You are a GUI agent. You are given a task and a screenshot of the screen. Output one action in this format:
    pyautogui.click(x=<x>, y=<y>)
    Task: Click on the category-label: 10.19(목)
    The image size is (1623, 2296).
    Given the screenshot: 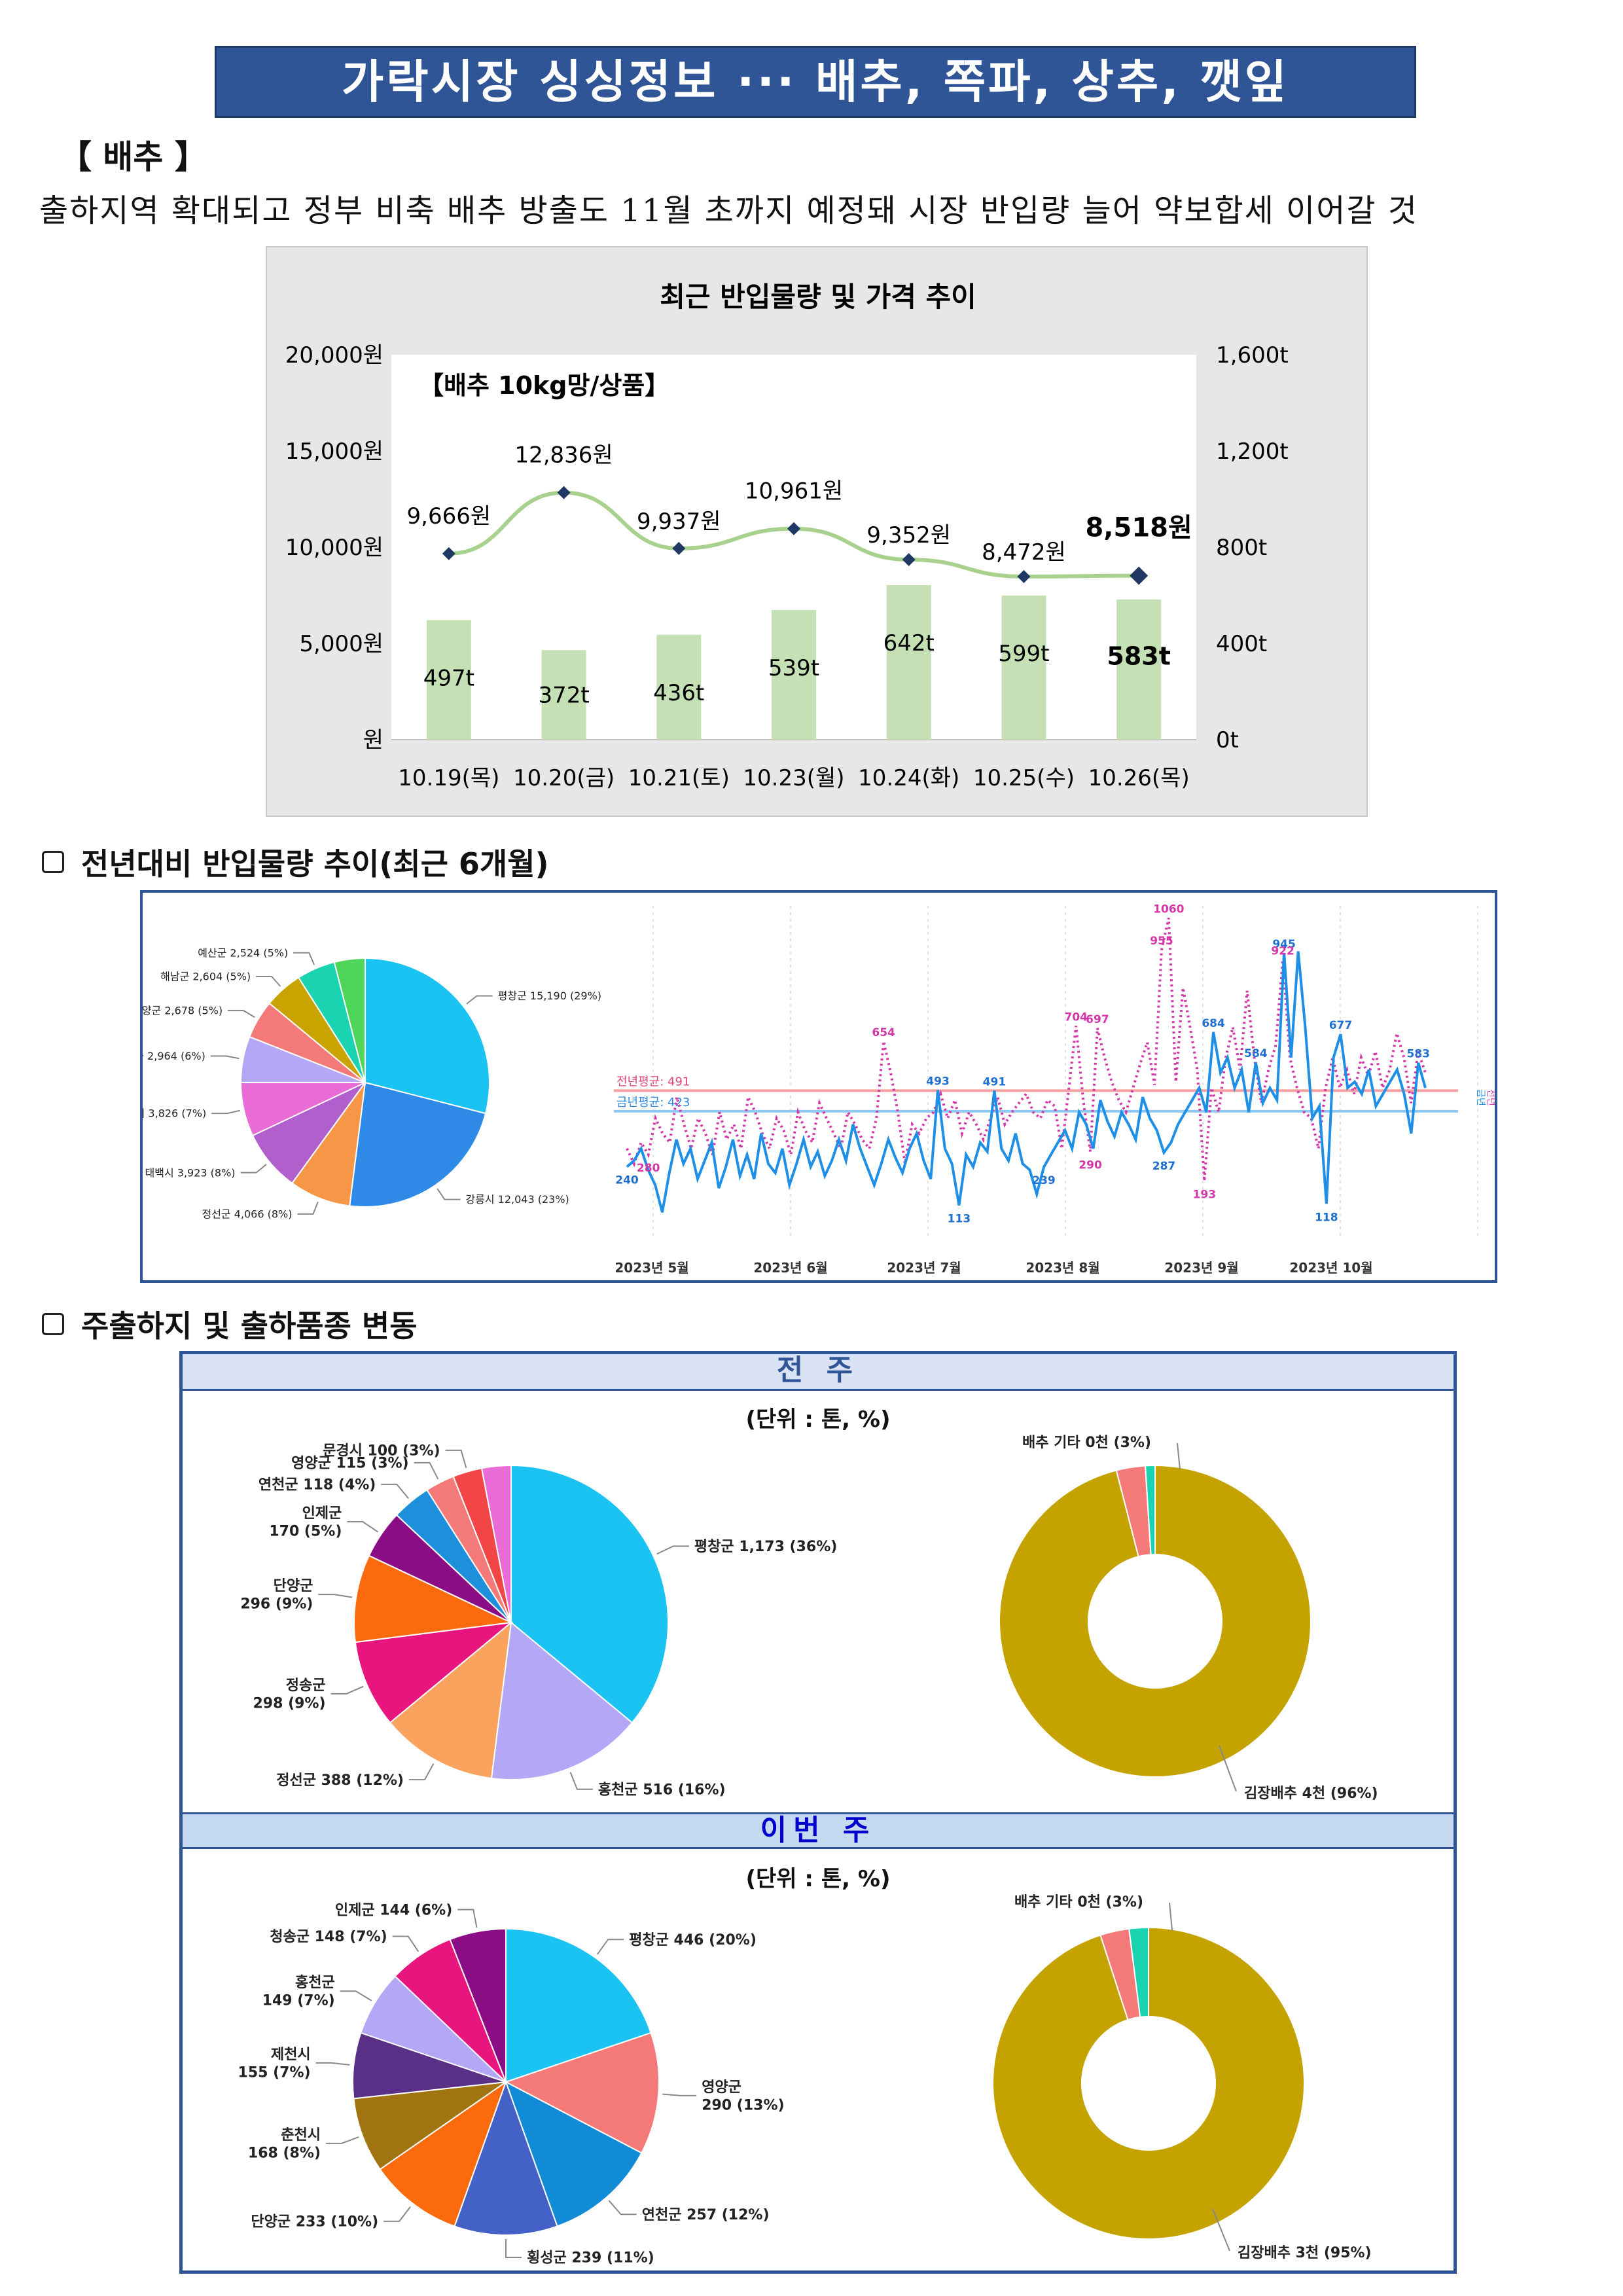 What is the action you would take?
    pyautogui.click(x=448, y=778)
    